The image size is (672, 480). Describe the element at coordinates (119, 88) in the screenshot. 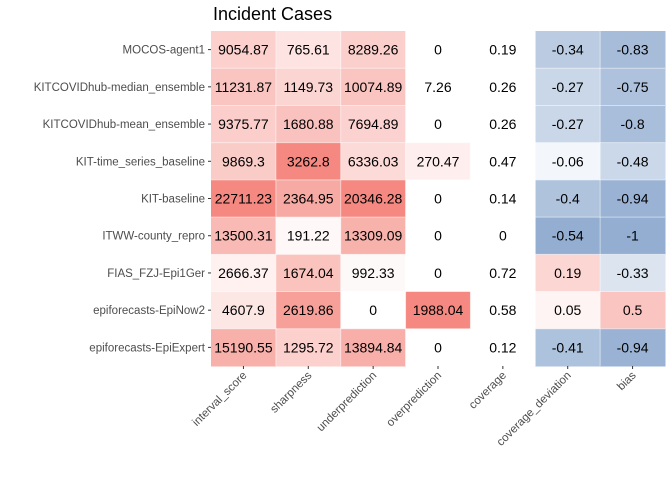

I see `row-label: KITCOVIDhub-median_ensemble` at that location.